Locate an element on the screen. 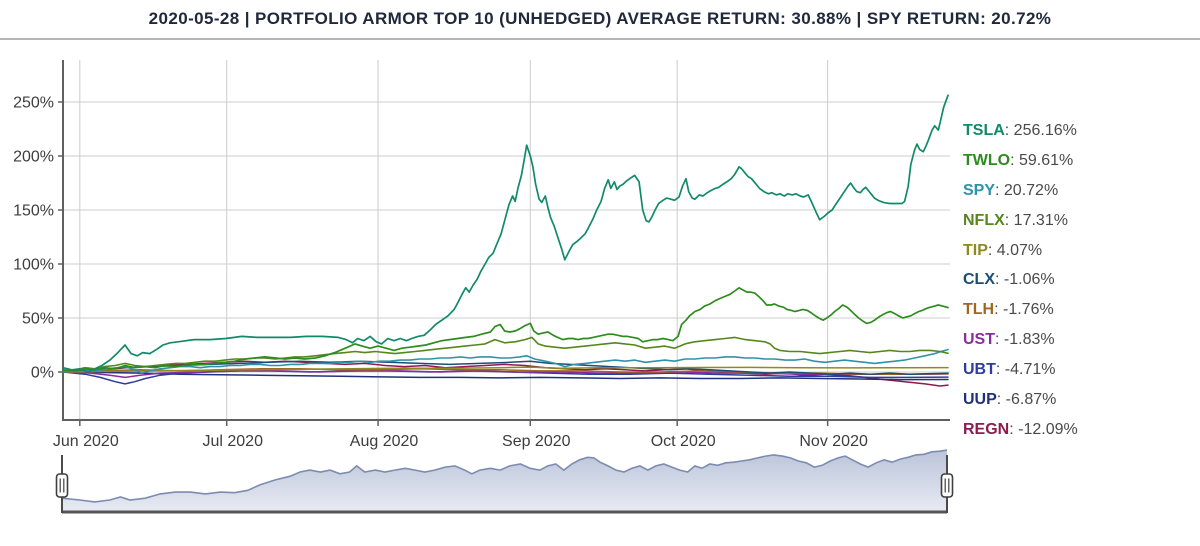 This screenshot has width=1200, height=546. legend-item-ust: UST: -1.83% is located at coordinates (1078, 340).